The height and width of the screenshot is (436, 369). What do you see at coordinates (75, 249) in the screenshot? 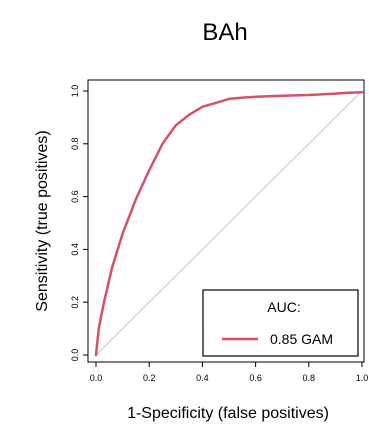
I see `y-tick-label: 0.4` at bounding box center [75, 249].